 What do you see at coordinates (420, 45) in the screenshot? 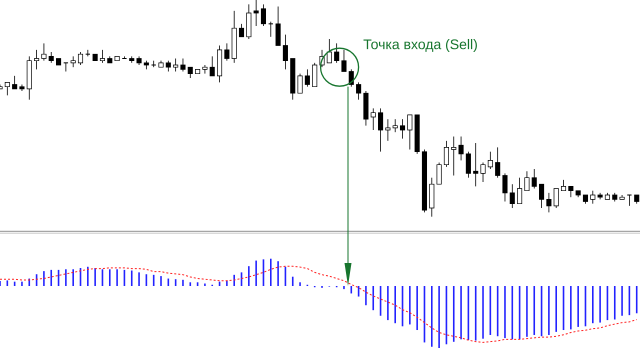
I see `annotation: Точка входа (Sell)` at bounding box center [420, 45].